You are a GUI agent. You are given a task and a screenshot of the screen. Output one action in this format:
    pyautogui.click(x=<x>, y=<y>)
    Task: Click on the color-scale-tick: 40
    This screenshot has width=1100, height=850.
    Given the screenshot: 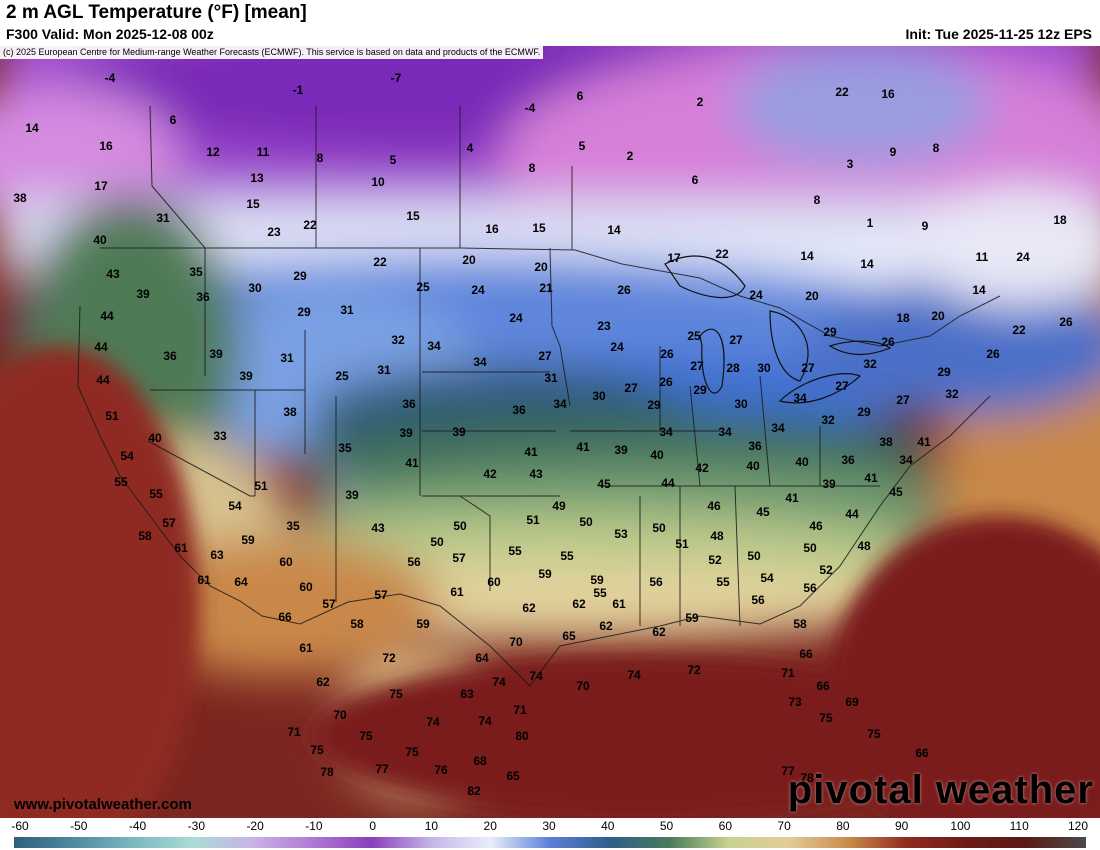 What is the action you would take?
    pyautogui.click(x=608, y=826)
    